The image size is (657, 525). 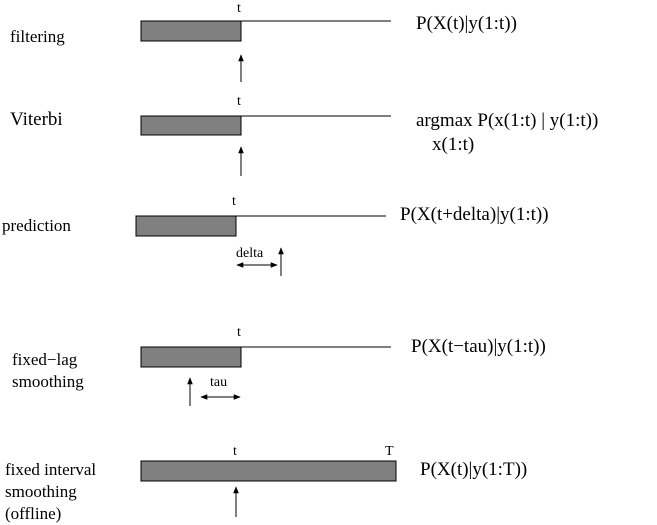 What do you see at coordinates (473, 469) in the screenshot?
I see `formula: P(X(t)|y(1:T))` at bounding box center [473, 469].